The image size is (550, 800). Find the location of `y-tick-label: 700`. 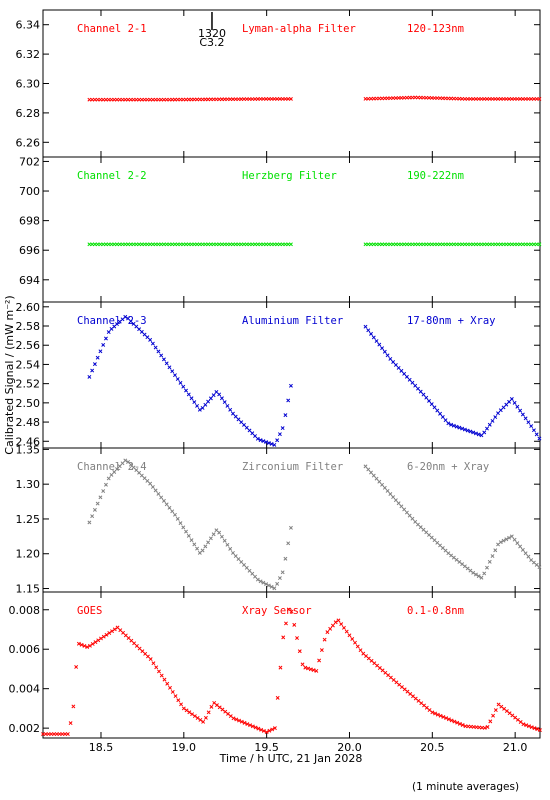

y-tick-label: 700 is located at coordinates (29, 191).